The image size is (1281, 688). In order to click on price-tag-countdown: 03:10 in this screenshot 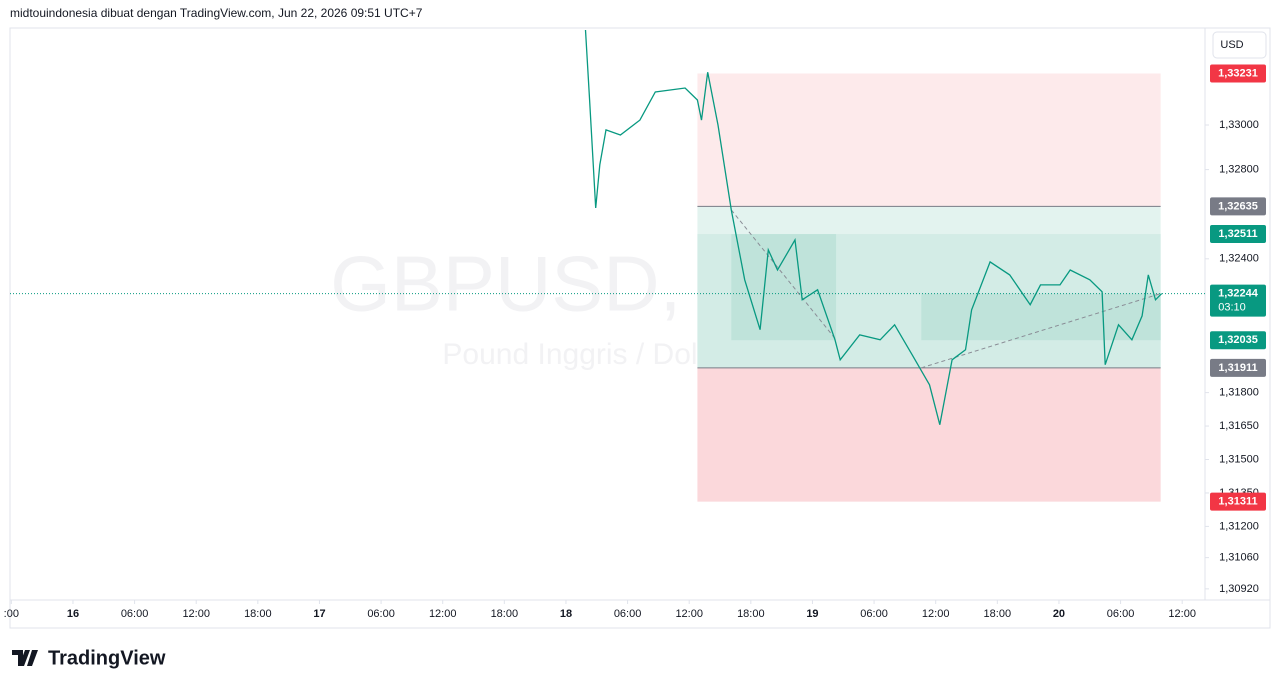, I will do `click(1232, 308)`.